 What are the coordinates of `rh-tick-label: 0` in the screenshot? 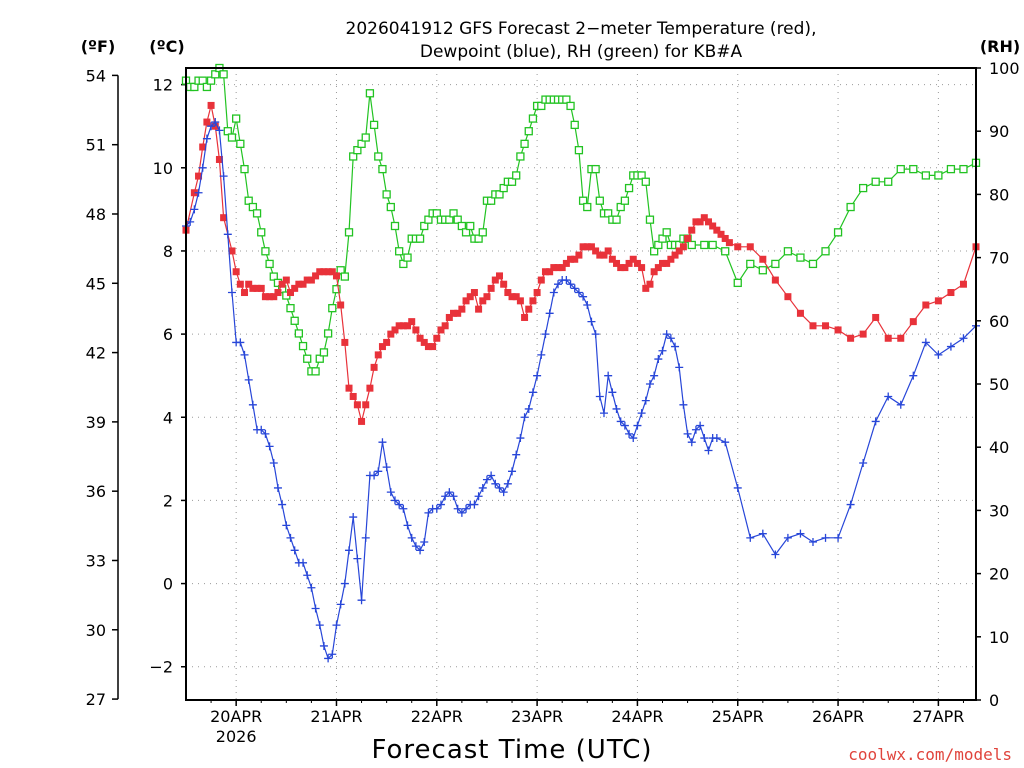 It's located at (994, 700).